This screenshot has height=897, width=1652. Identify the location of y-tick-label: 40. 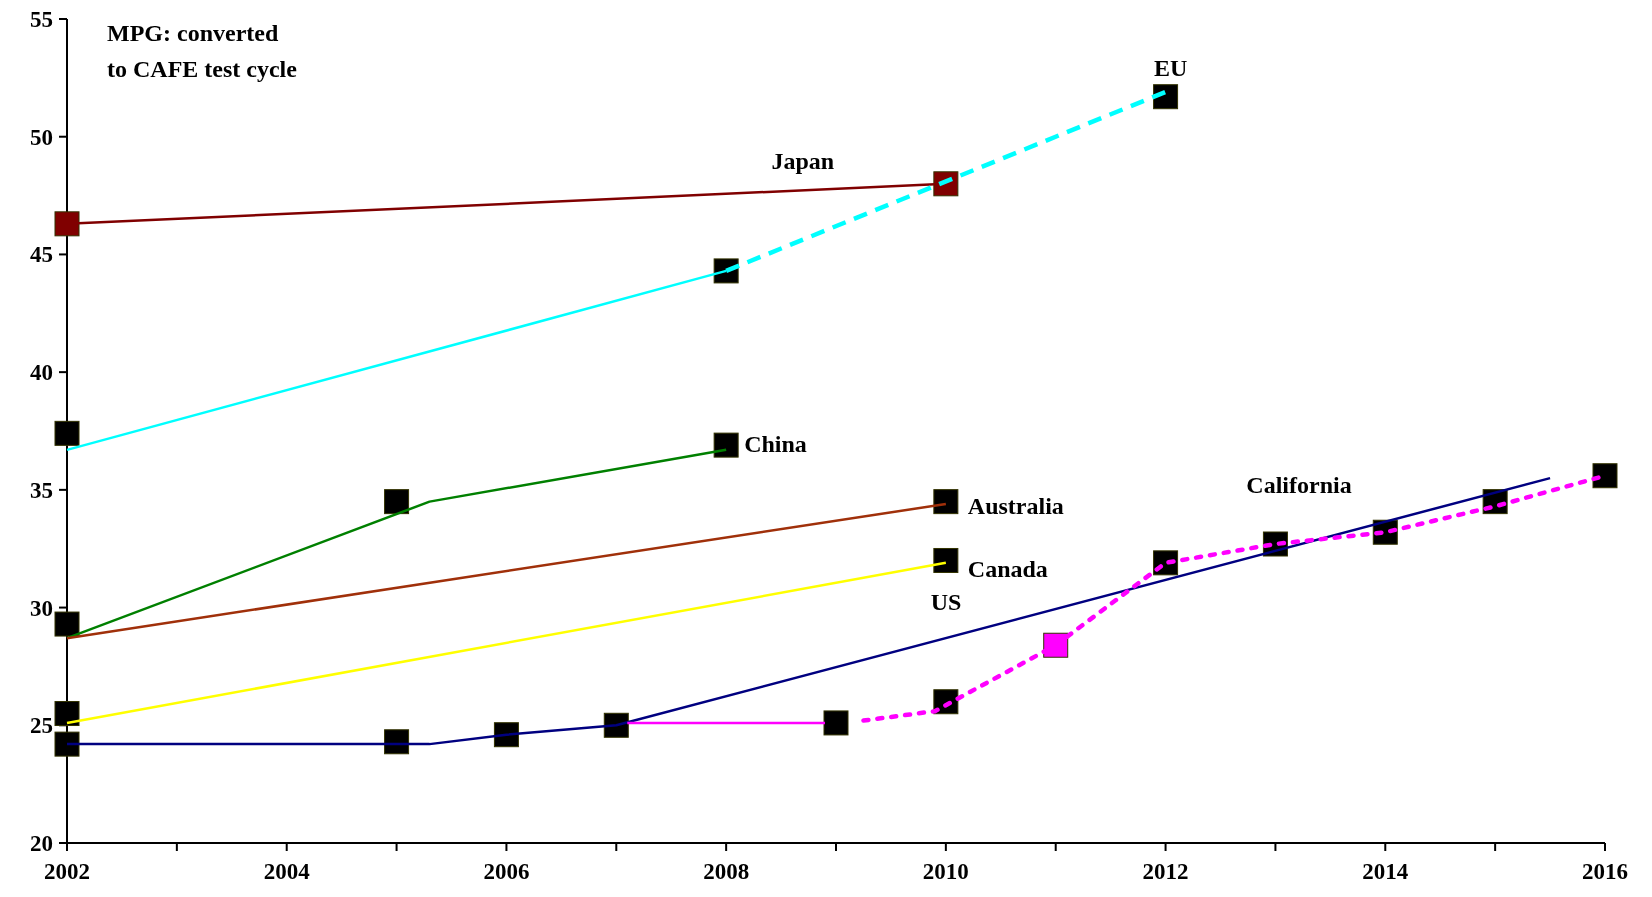
(41, 373).